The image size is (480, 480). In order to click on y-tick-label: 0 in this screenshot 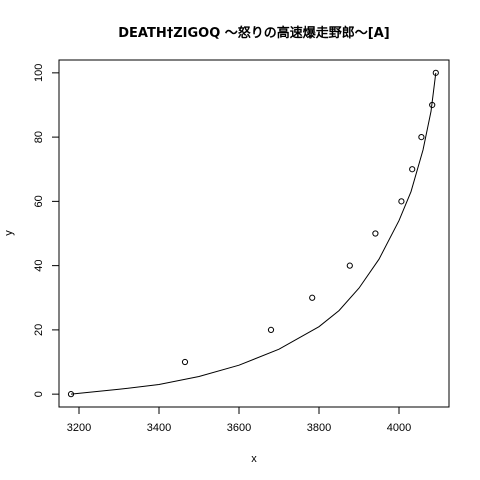, I will do `click(39, 394)`.